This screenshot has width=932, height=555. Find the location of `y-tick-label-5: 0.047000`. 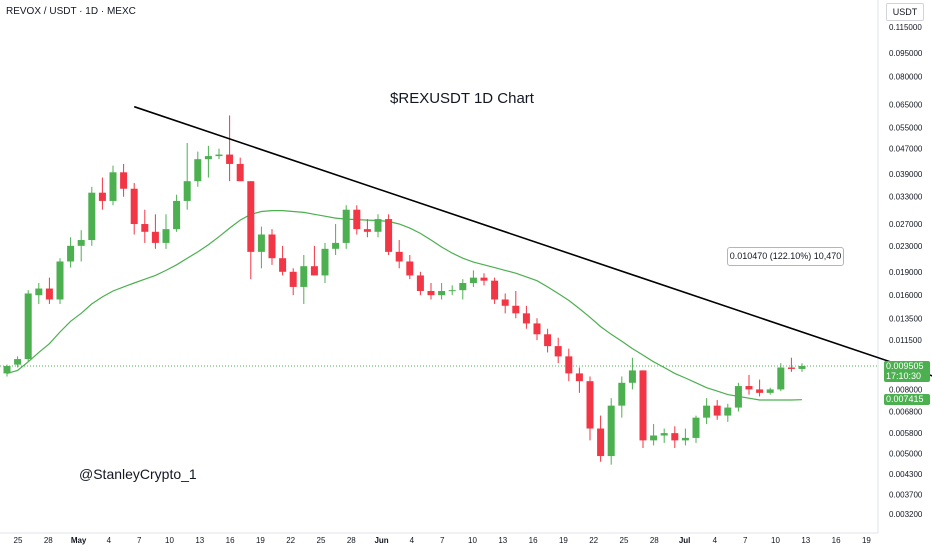

y-tick-label-5: 0.047000 is located at coordinates (906, 149).